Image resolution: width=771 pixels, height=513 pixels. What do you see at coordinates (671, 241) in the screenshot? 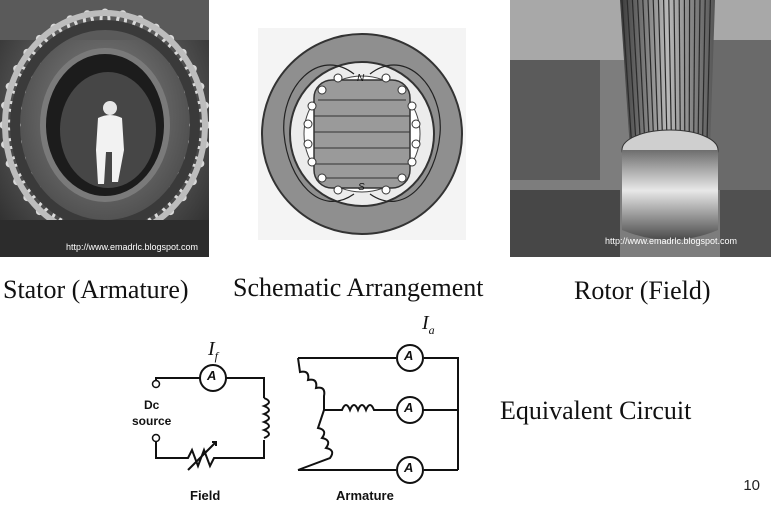
I see `rotor-watermark: http://www.emadrlc.blogspot.com` at bounding box center [671, 241].